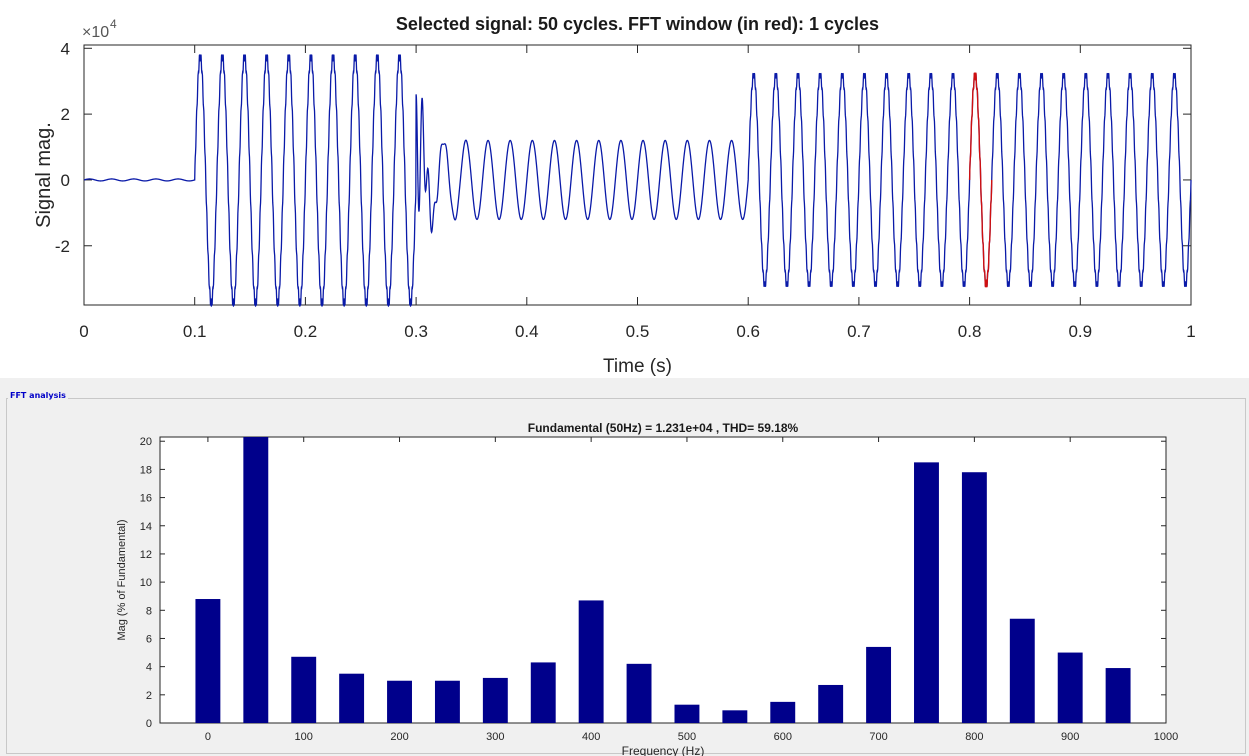  Describe the element at coordinates (639, 693) in the screenshot. I see `bar-450hz` at that location.